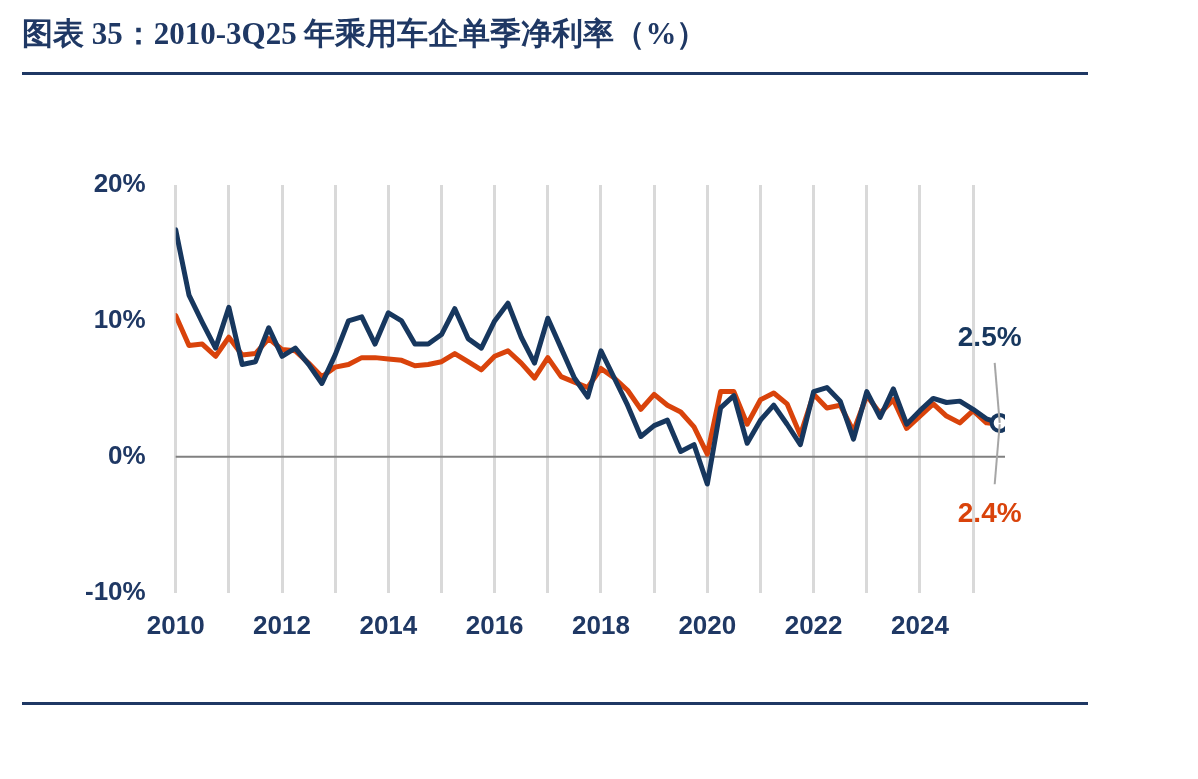  What do you see at coordinates (555, 41) in the screenshot?
I see `chart-title: 图表 35：2010-3Q25 年乘用车企单季净利率（%）` at bounding box center [555, 41].